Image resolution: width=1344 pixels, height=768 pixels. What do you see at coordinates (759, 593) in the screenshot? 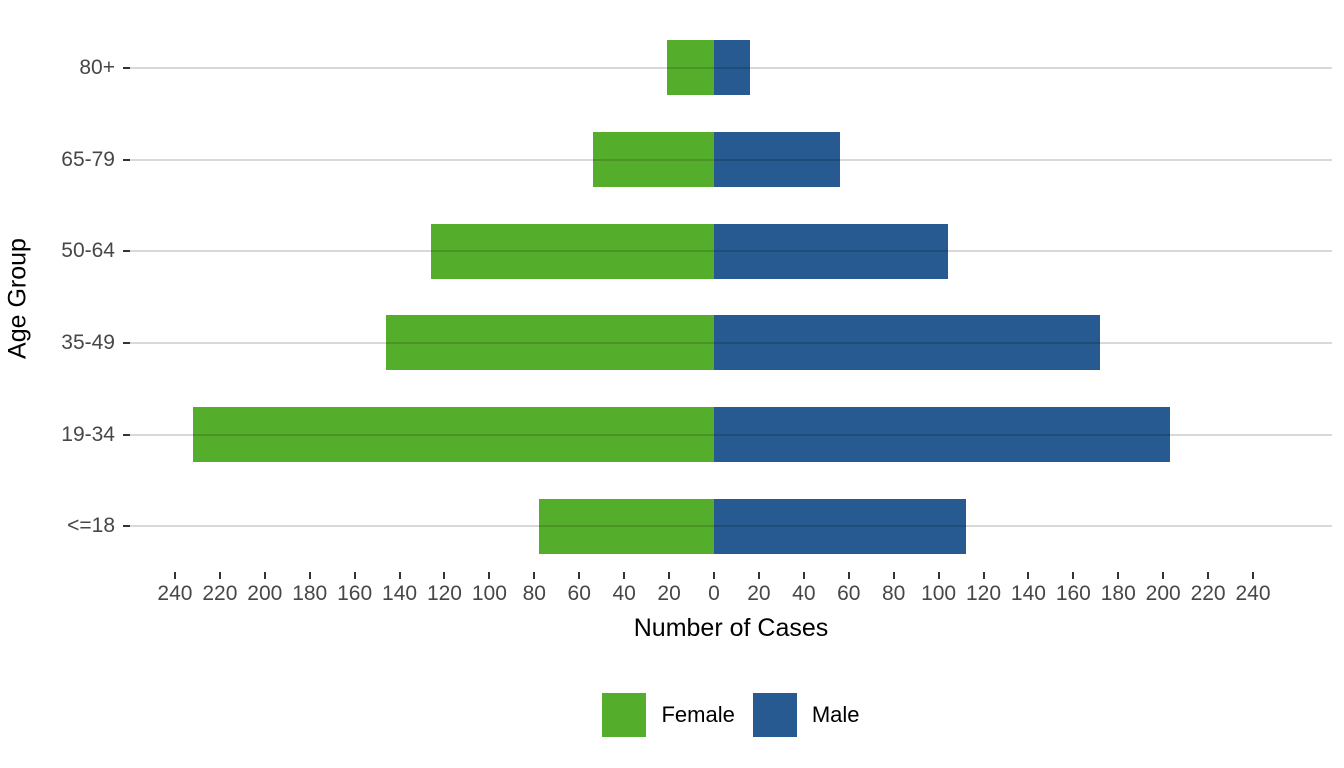
I see `x-tick-label-20: 20` at bounding box center [759, 593].